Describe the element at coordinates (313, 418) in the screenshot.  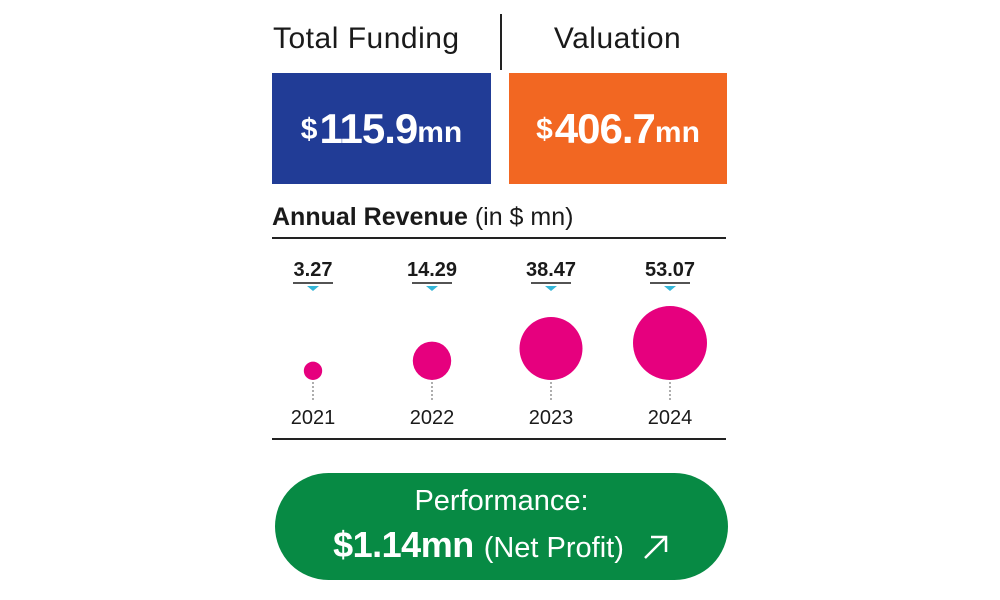
I see `year-label: 2021` at that location.